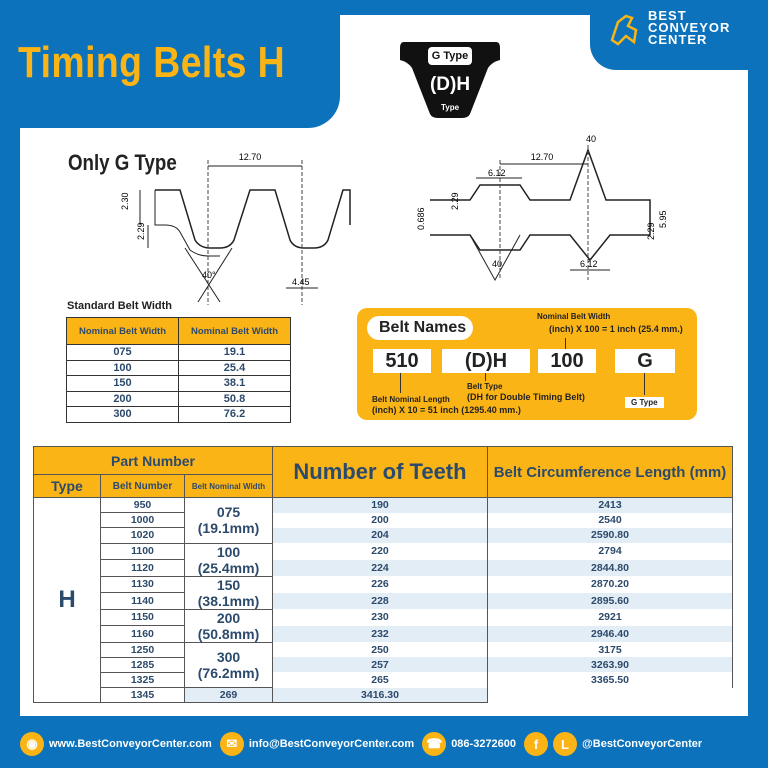  What do you see at coordinates (209, 275) in the screenshot?
I see `dim-label: 40°` at bounding box center [209, 275].